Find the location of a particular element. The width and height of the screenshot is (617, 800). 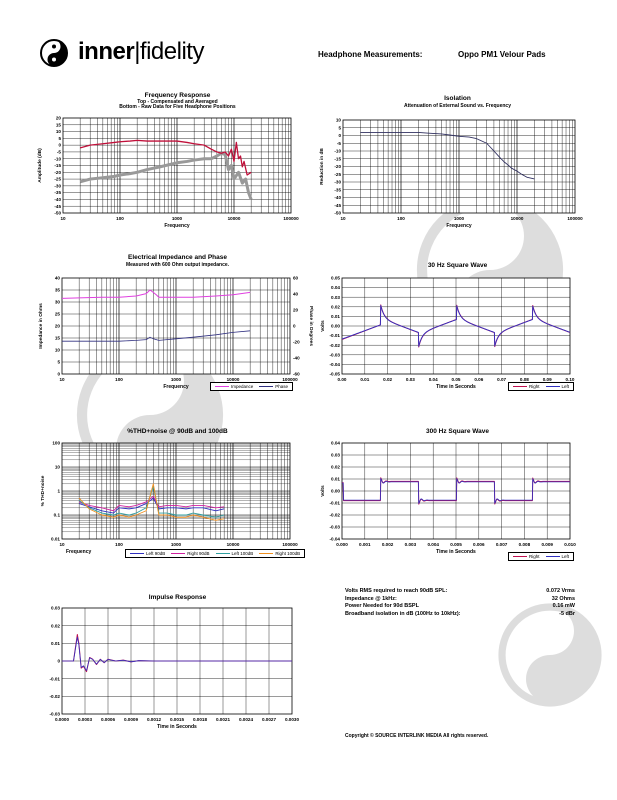

x-tick-label: 0.00 is located at coordinates (342, 379).